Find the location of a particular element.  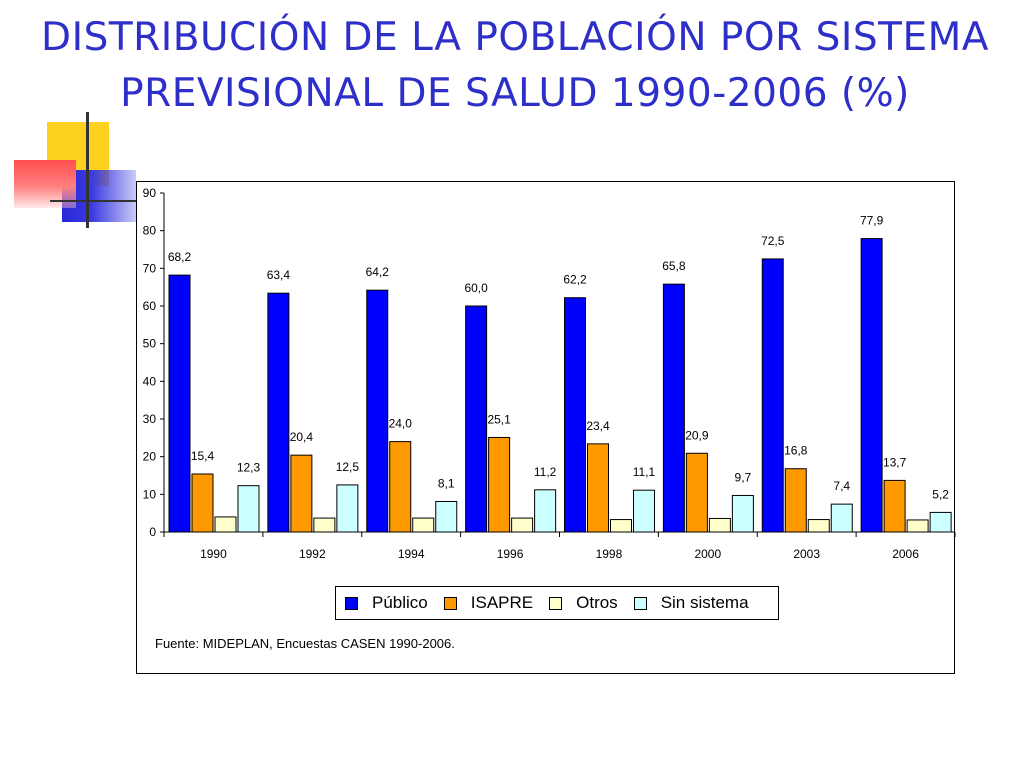

y-tick-label: 30 is located at coordinates (150, 419).